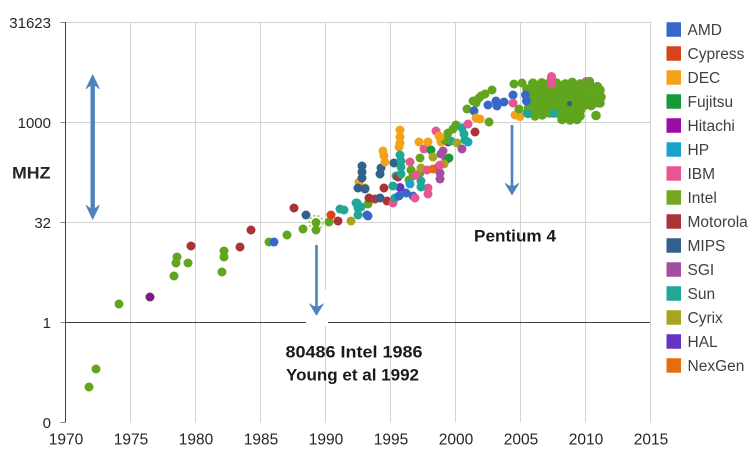 This screenshot has width=756, height=473. Describe the element at coordinates (718, 222) in the screenshot. I see `svg-text: Motorola` at that location.